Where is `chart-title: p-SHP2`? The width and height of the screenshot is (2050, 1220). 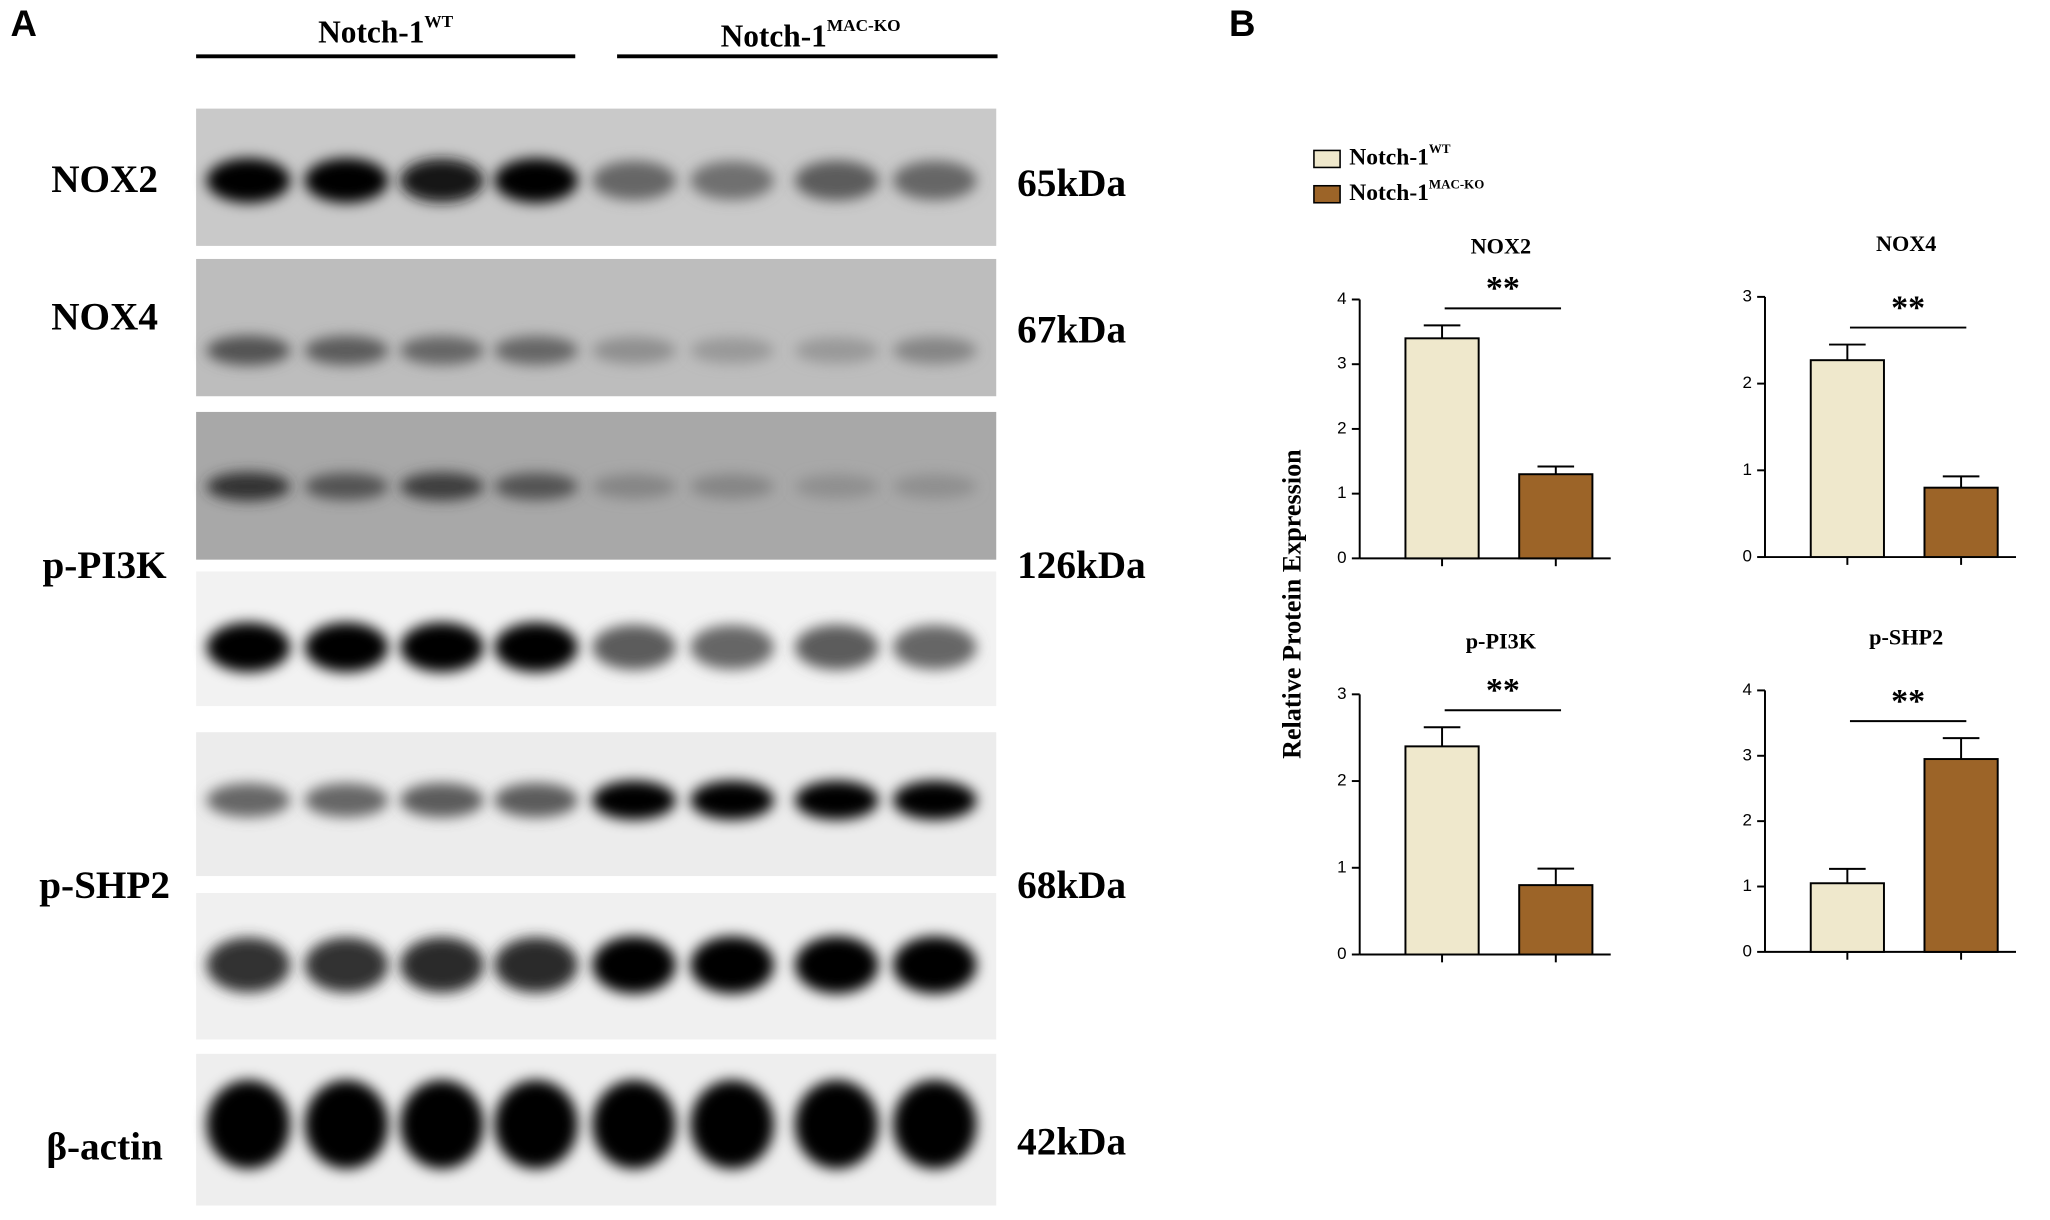
chart-title: p-SHP2 is located at coordinates (1906, 637).